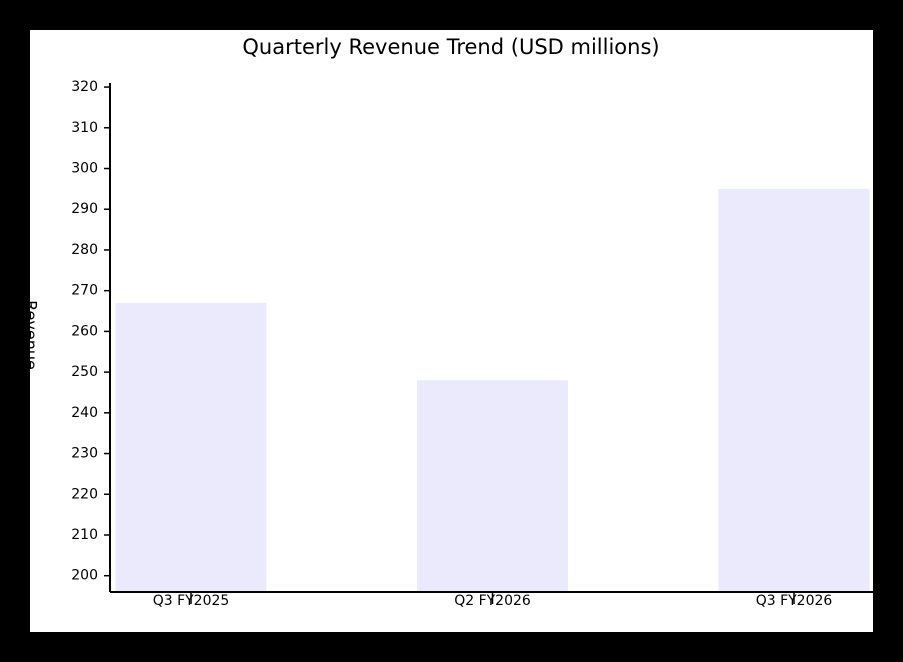 The image size is (903, 662). I want to click on x-tick-label: Q3 FY2025, so click(191, 601).